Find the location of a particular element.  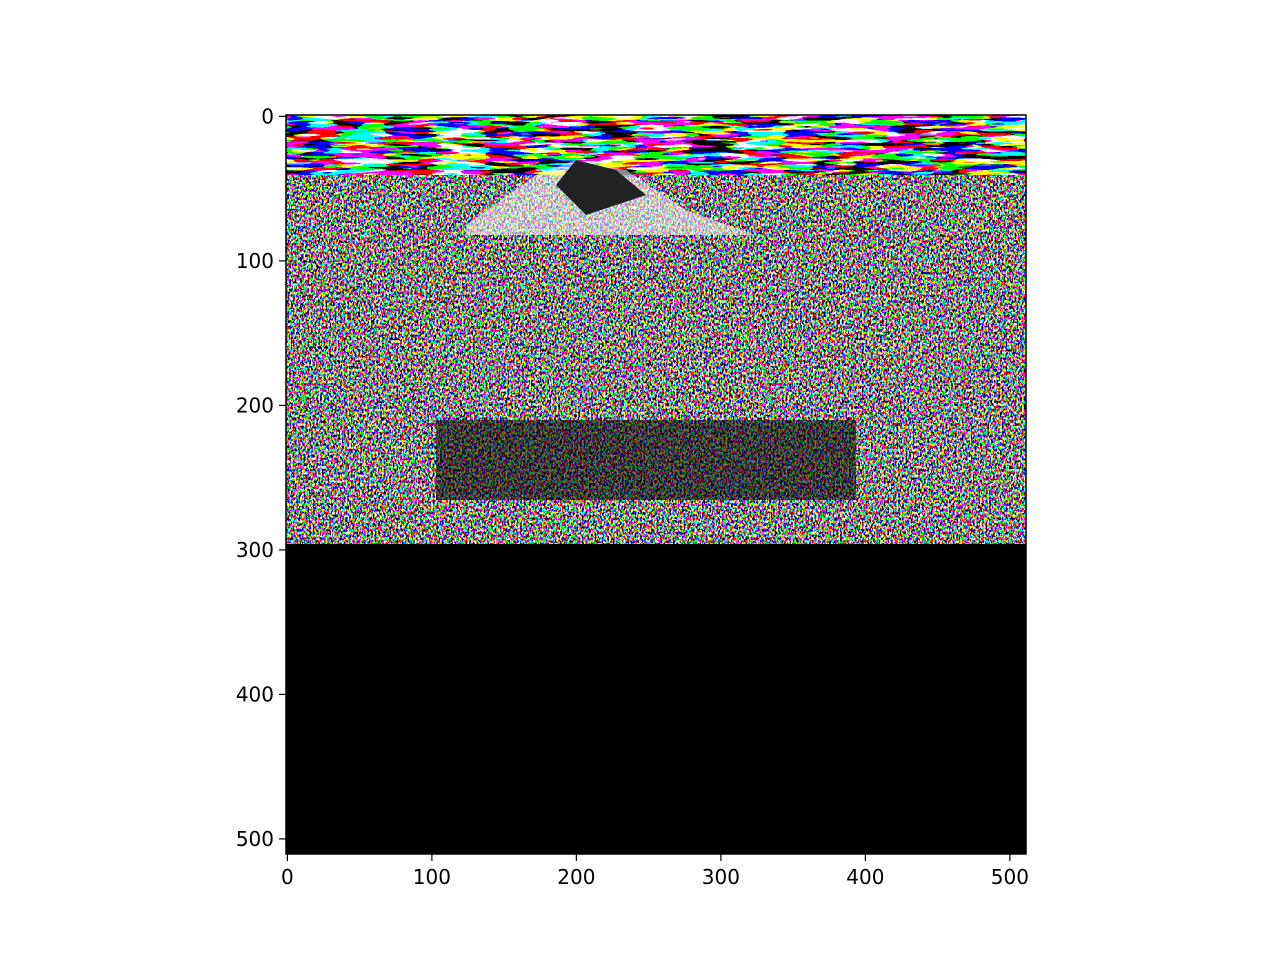

x-tick-label: 0 is located at coordinates (287, 877).